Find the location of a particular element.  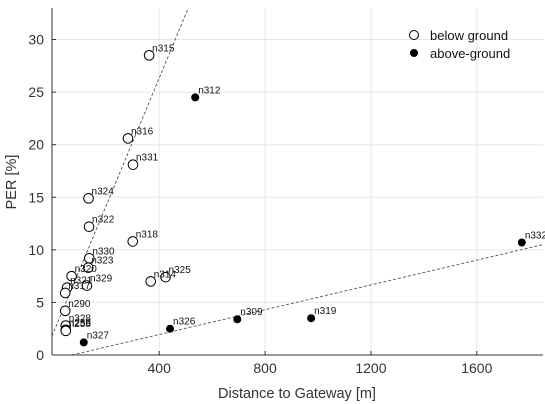

point-label-n331: n331 is located at coordinates (147, 158).